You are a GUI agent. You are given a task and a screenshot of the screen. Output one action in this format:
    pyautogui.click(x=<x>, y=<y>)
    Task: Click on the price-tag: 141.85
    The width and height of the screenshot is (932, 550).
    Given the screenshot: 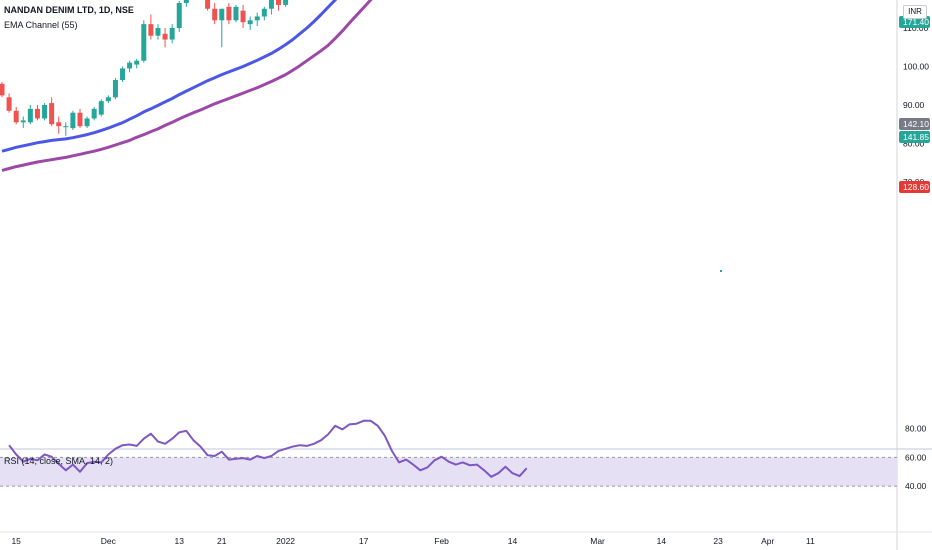 What is the action you would take?
    pyautogui.click(x=914, y=137)
    